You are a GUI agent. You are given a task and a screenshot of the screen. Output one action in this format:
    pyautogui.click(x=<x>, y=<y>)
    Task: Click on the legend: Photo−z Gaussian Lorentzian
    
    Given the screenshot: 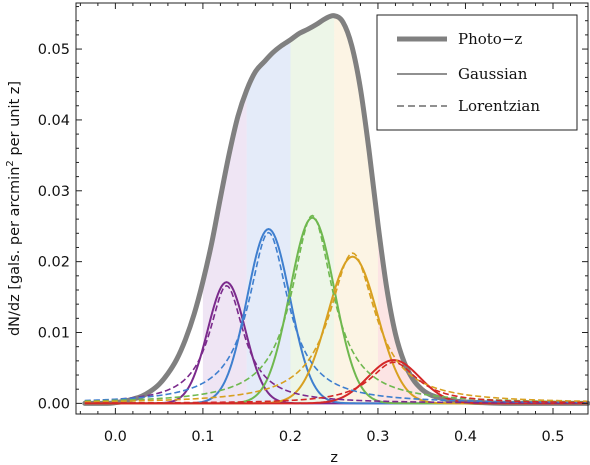 What is the action you would take?
    pyautogui.click(x=477, y=72)
    